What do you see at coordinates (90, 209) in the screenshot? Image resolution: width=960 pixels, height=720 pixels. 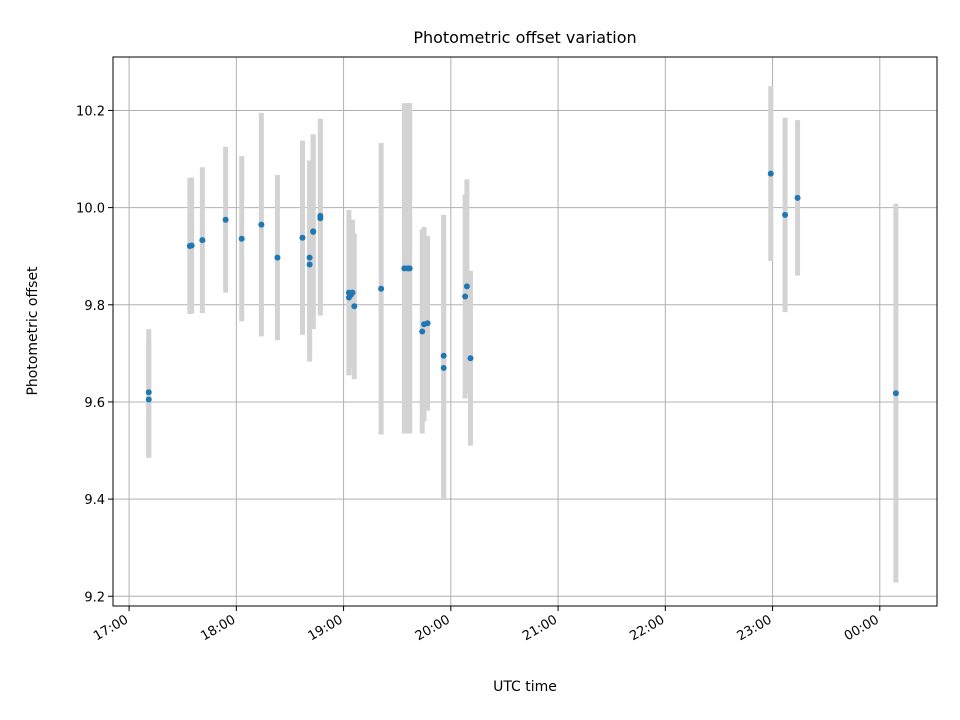 I see `y-tick-label: 10.0` at bounding box center [90, 209].